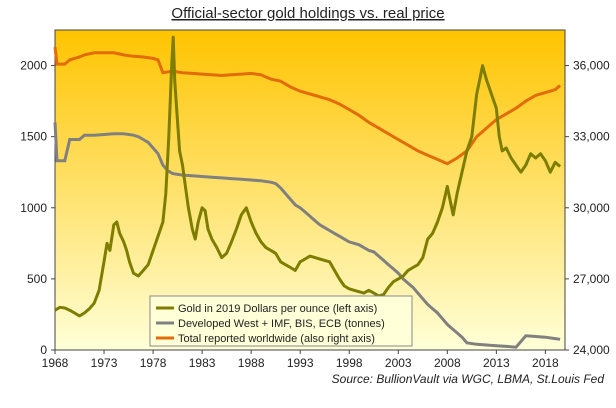 The image size is (616, 408). Describe the element at coordinates (349, 363) in the screenshot. I see `x-tick-label-6: 1998` at that location.